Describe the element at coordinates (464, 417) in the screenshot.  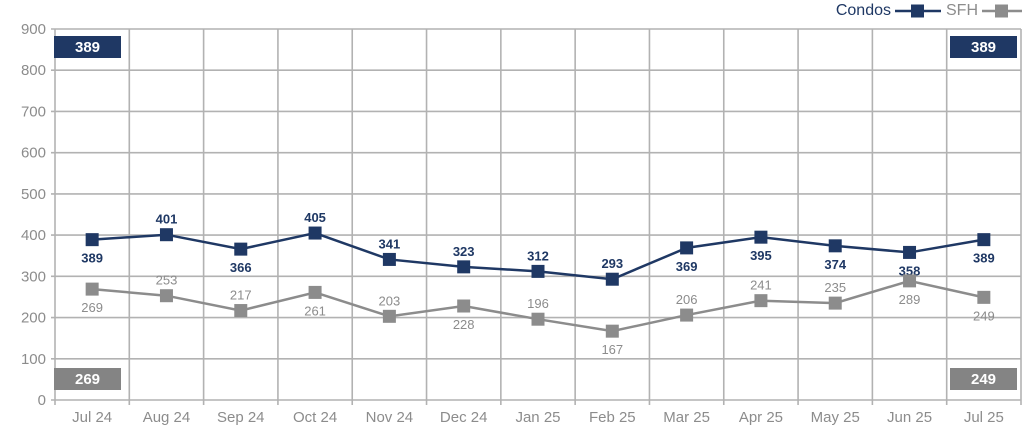
I see `x-axis-tick-label: Dec 24` at that location.